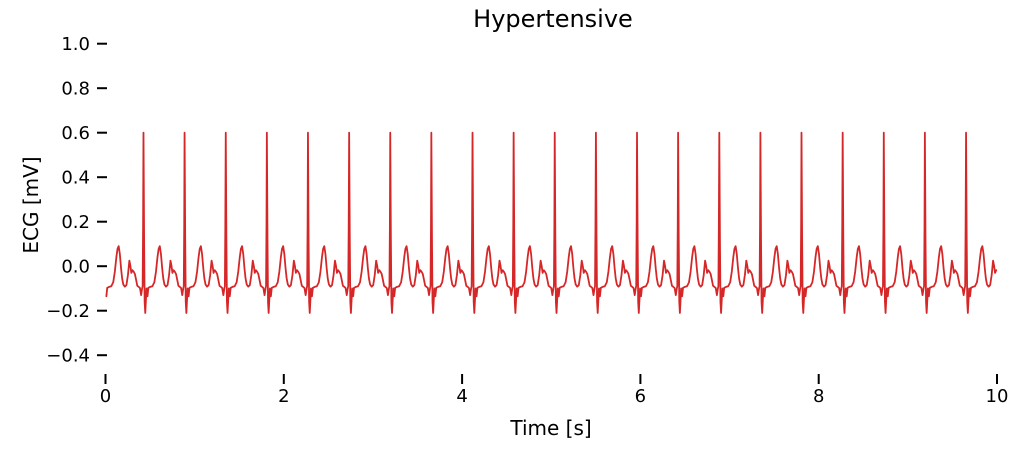  I want to click on x-tick-label: 4, so click(461, 396).